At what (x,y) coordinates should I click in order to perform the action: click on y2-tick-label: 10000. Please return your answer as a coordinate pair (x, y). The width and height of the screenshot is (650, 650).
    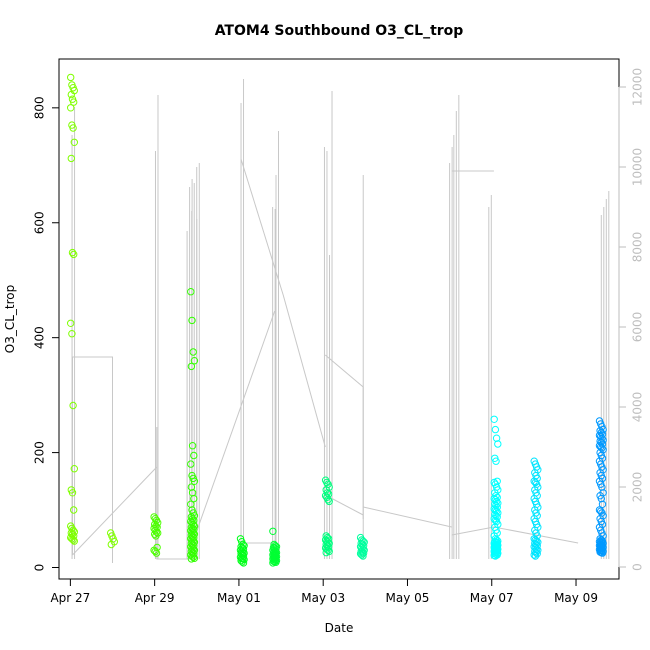
    Looking at the image, I should click on (638, 167).